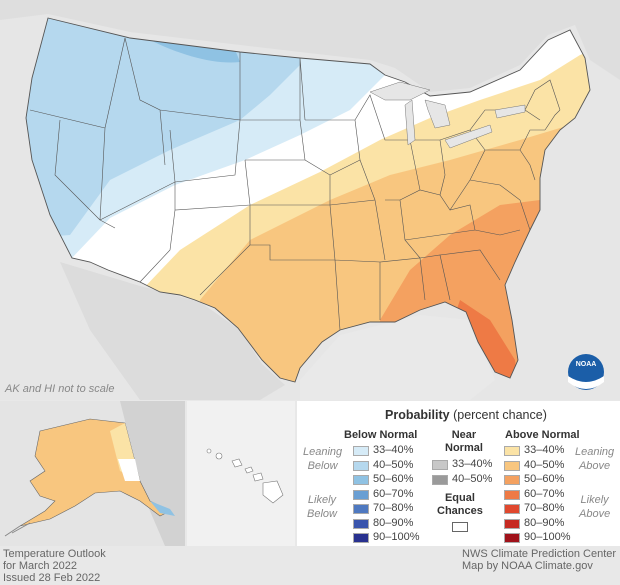 This screenshot has width=620, height=585. Describe the element at coordinates (396, 537) in the screenshot. I see `below-label-6: 90–100%` at that location.